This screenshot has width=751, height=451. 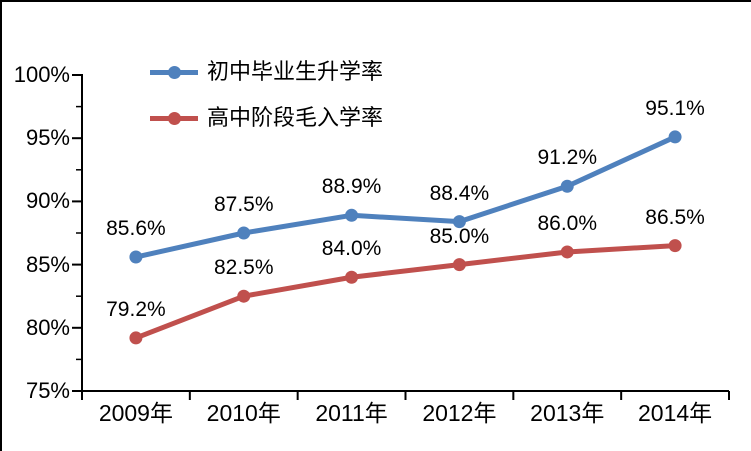 I want to click on data-point-label: 85.6%, so click(x=136, y=229).